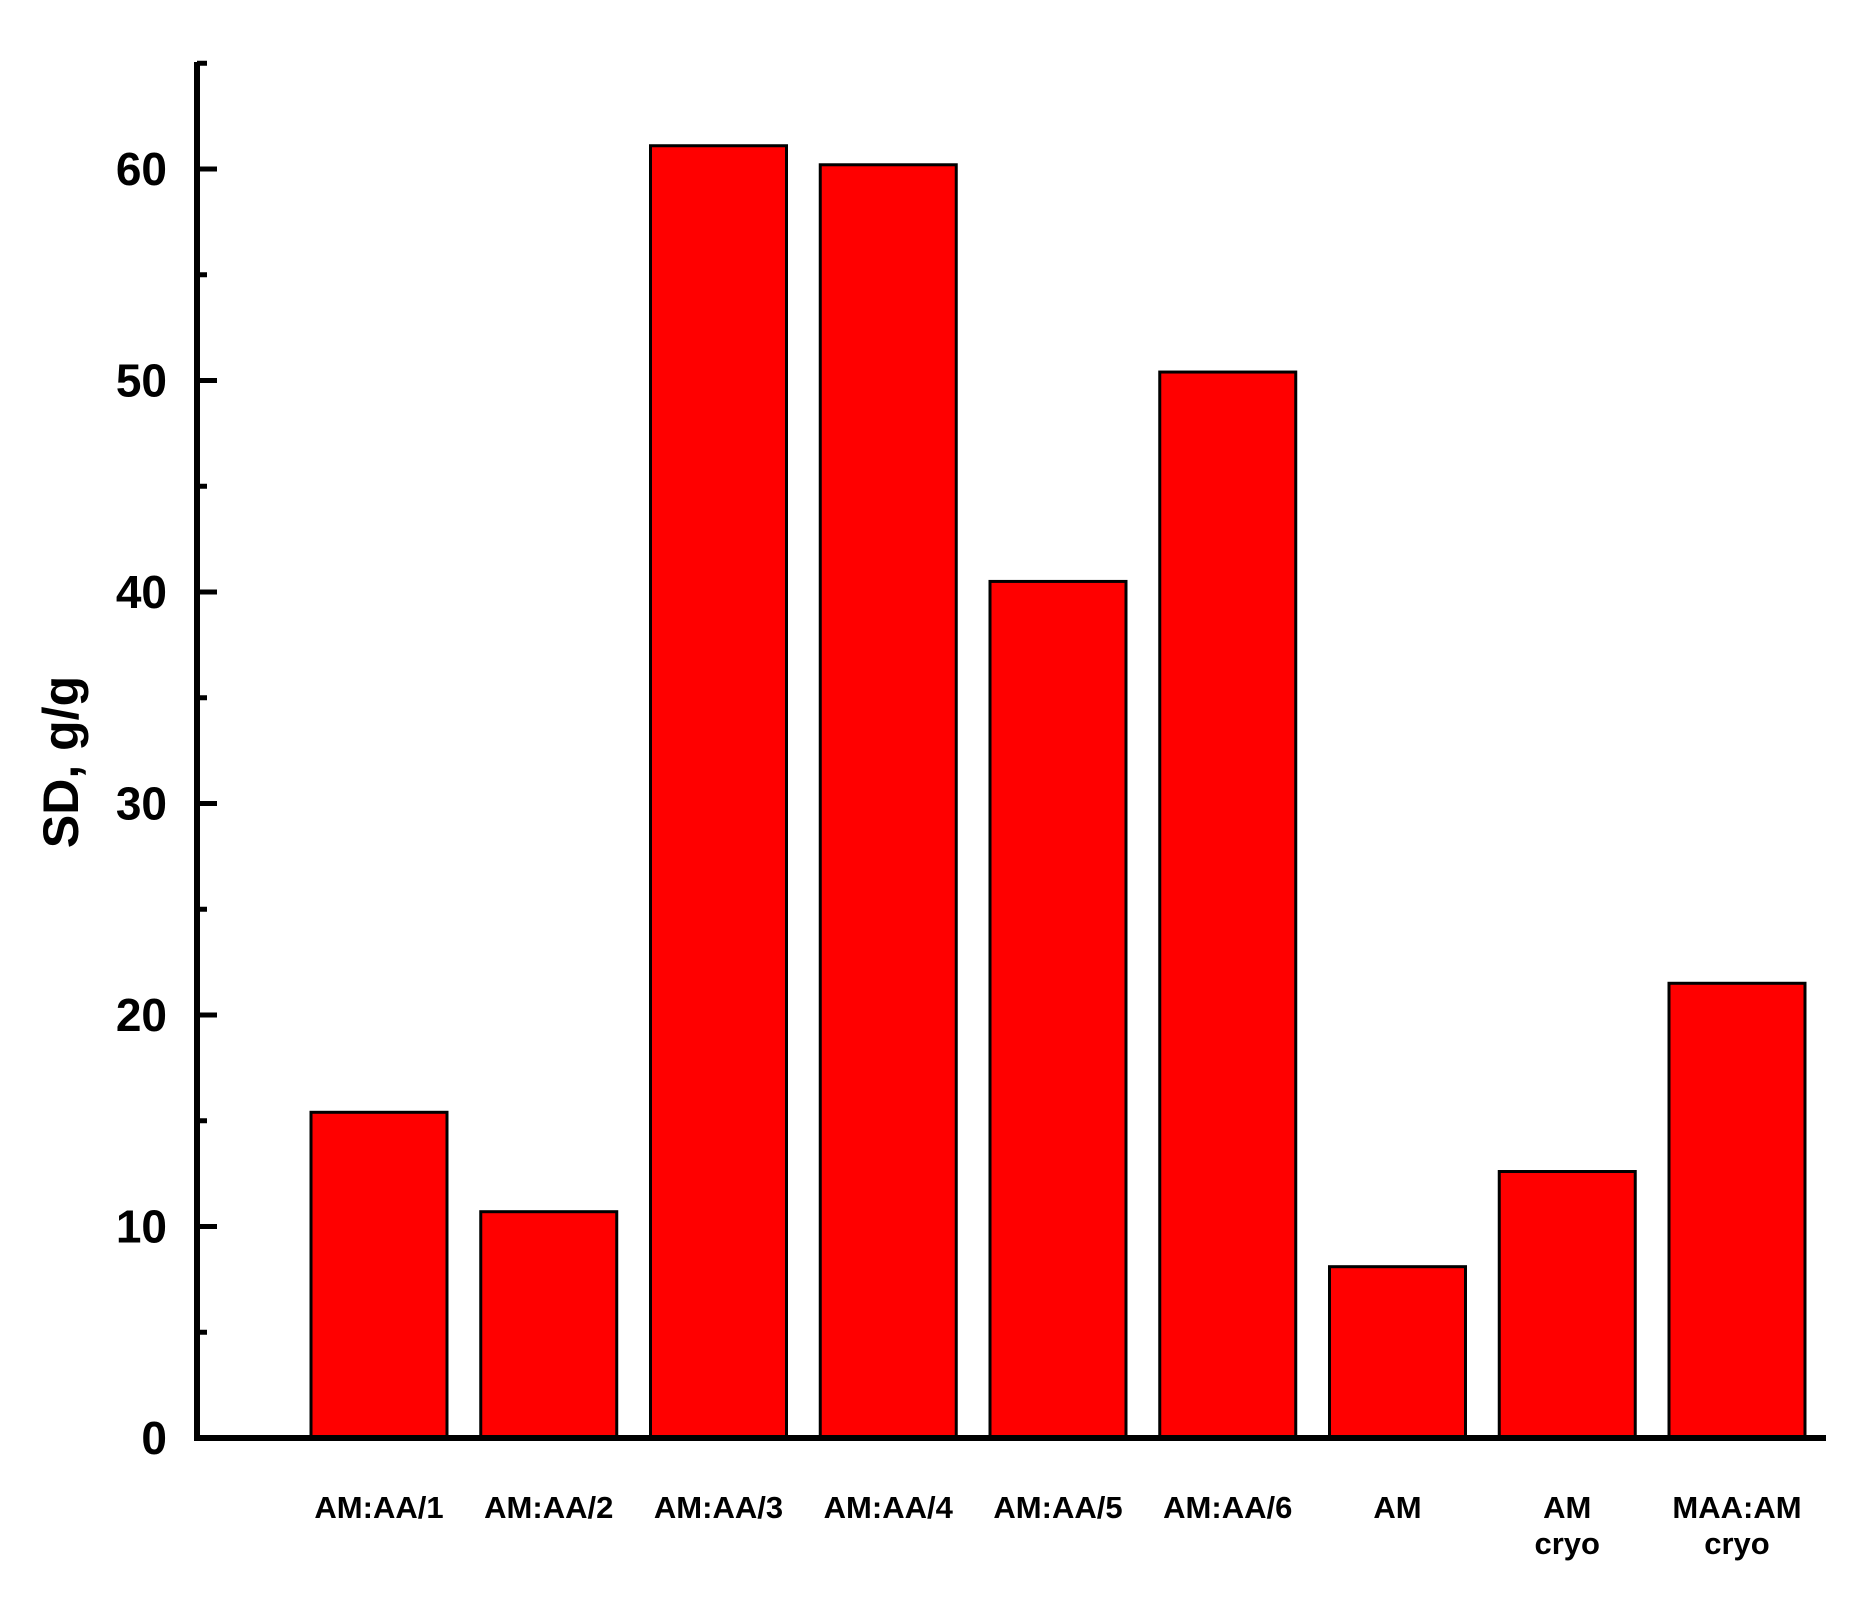 This screenshot has width=1866, height=1603. Describe the element at coordinates (718, 1507) in the screenshot. I see `x-tick-label: AM:AA/3` at that location.